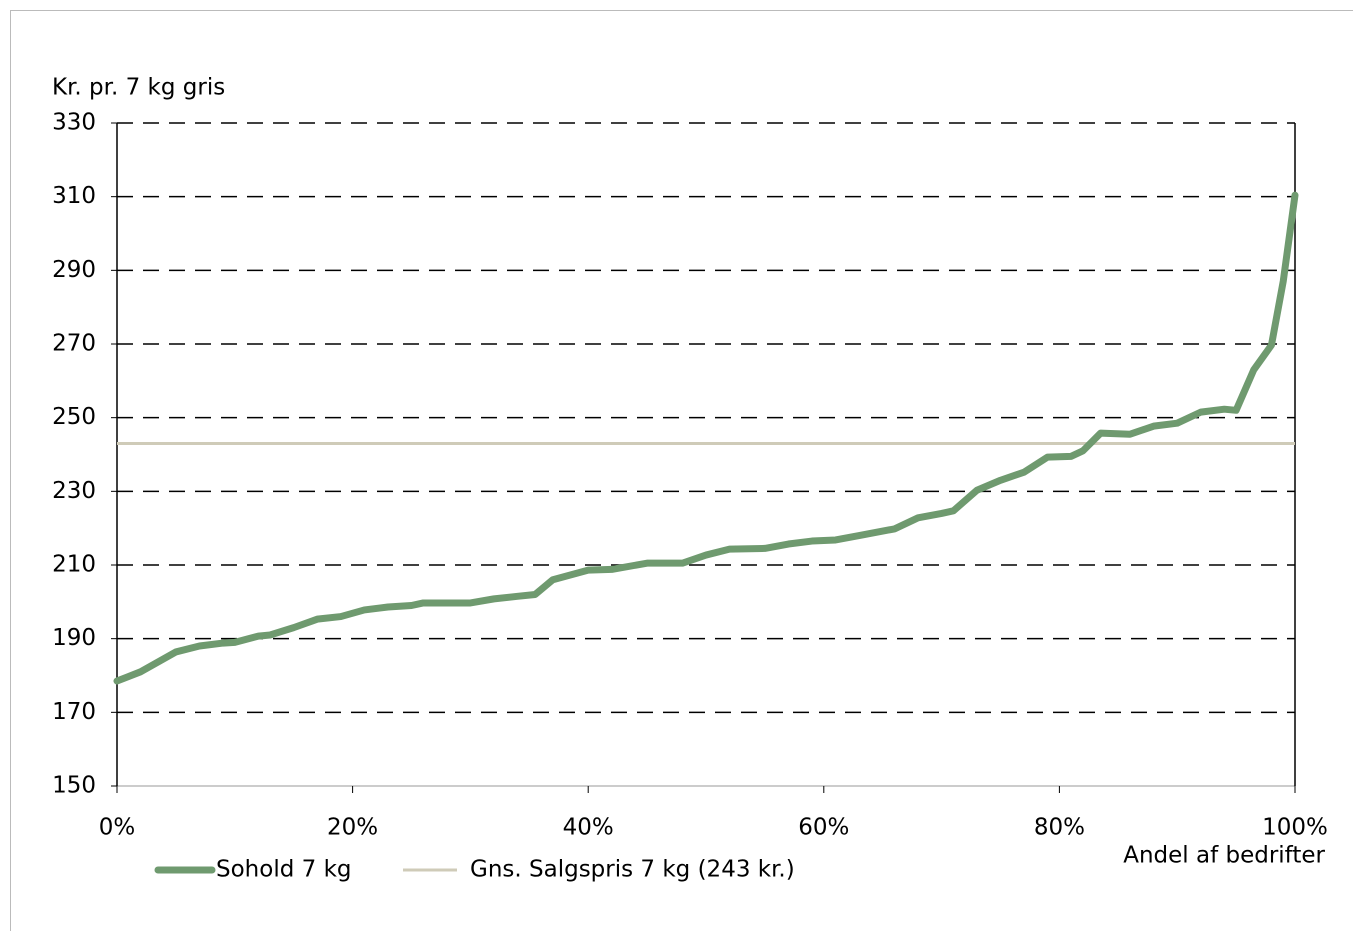 The height and width of the screenshot is (931, 1353). What do you see at coordinates (74, 712) in the screenshot?
I see `y-tick-label: 170` at bounding box center [74, 712].